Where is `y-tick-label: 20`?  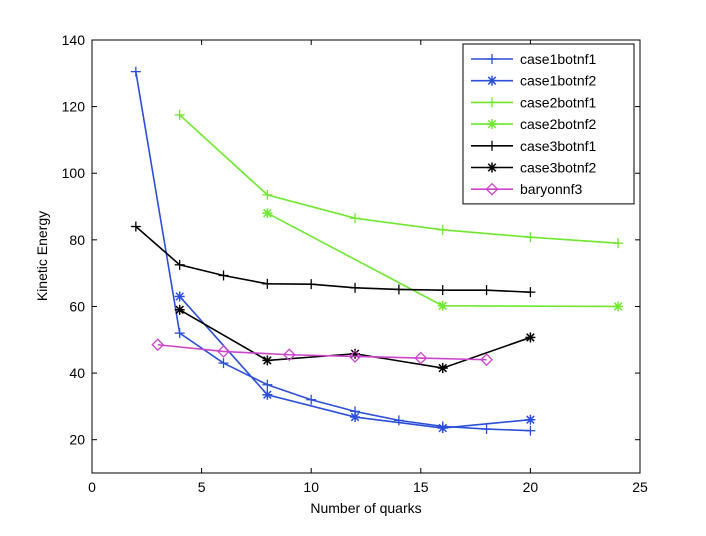 y-tick-label: 20 is located at coordinates (77, 440).